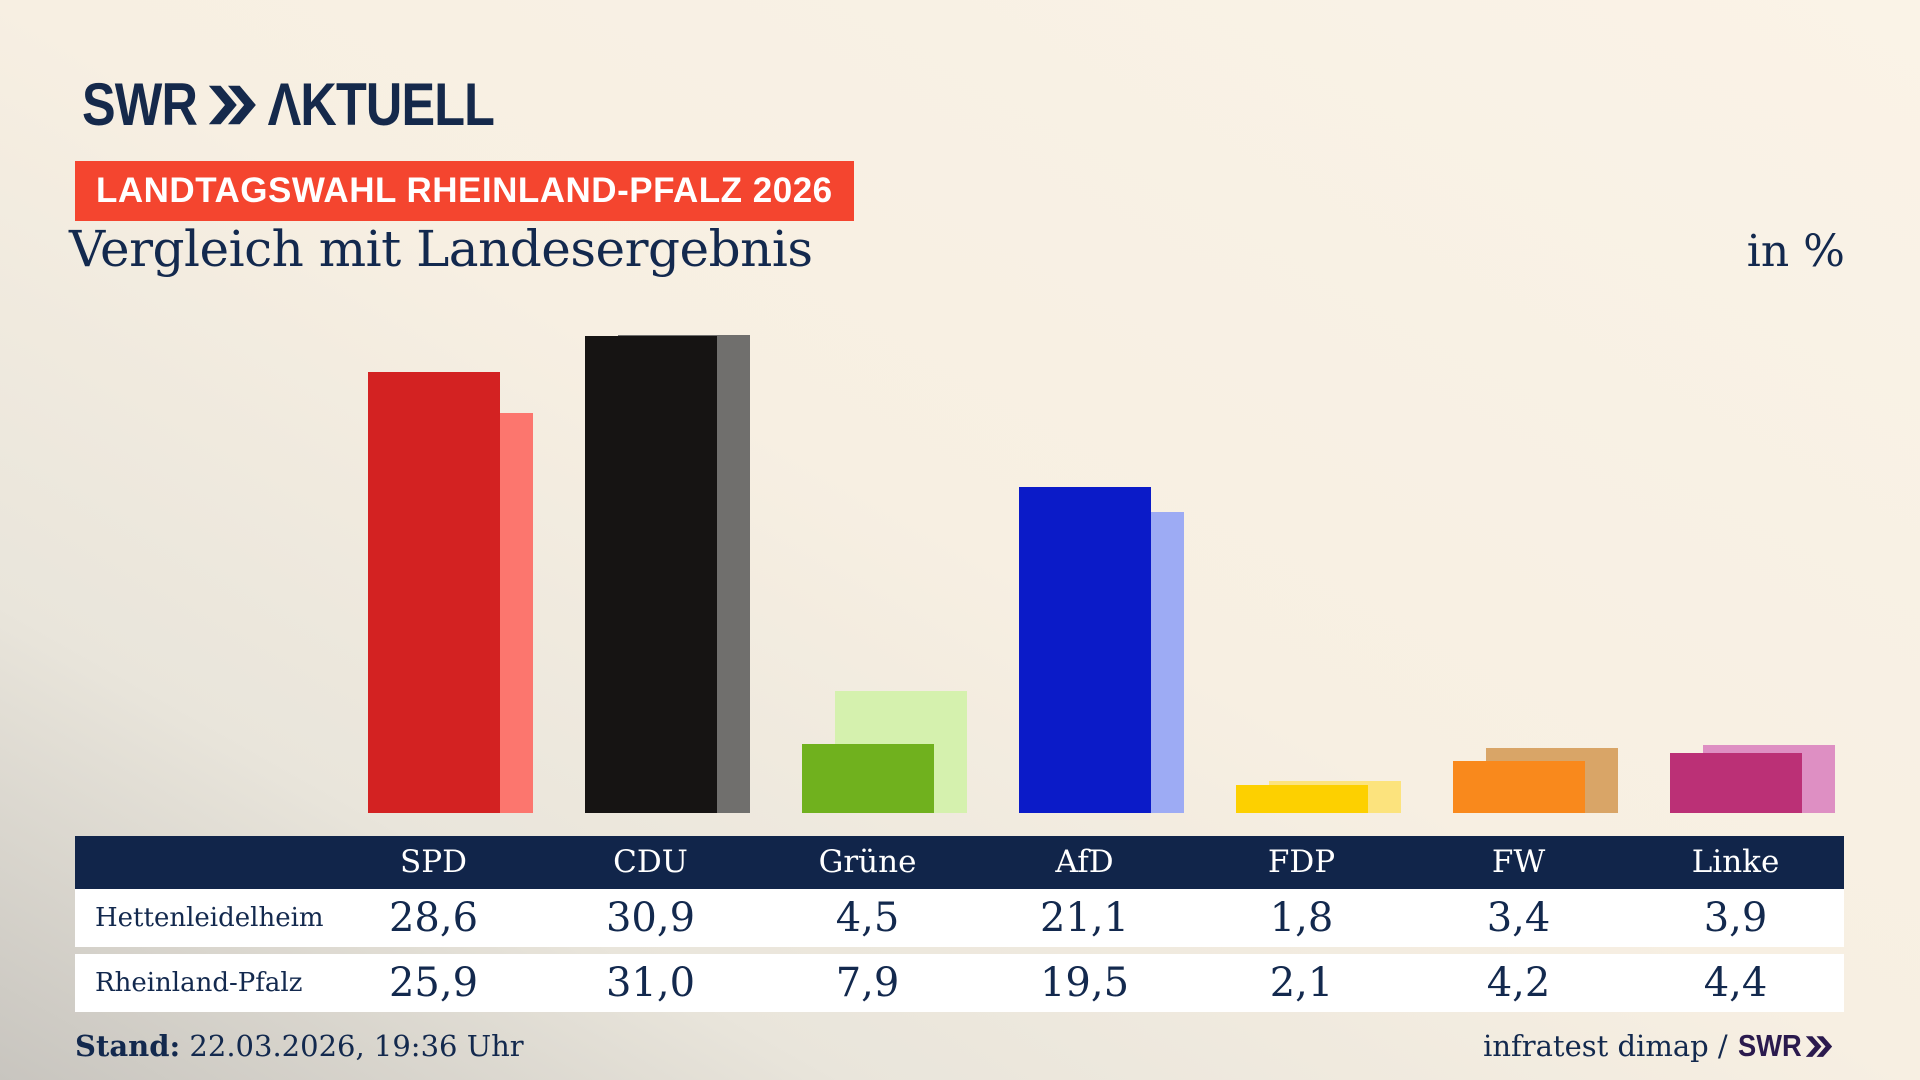  Describe the element at coordinates (433, 918) in the screenshot. I see `table-value-spd: 28,6` at that location.